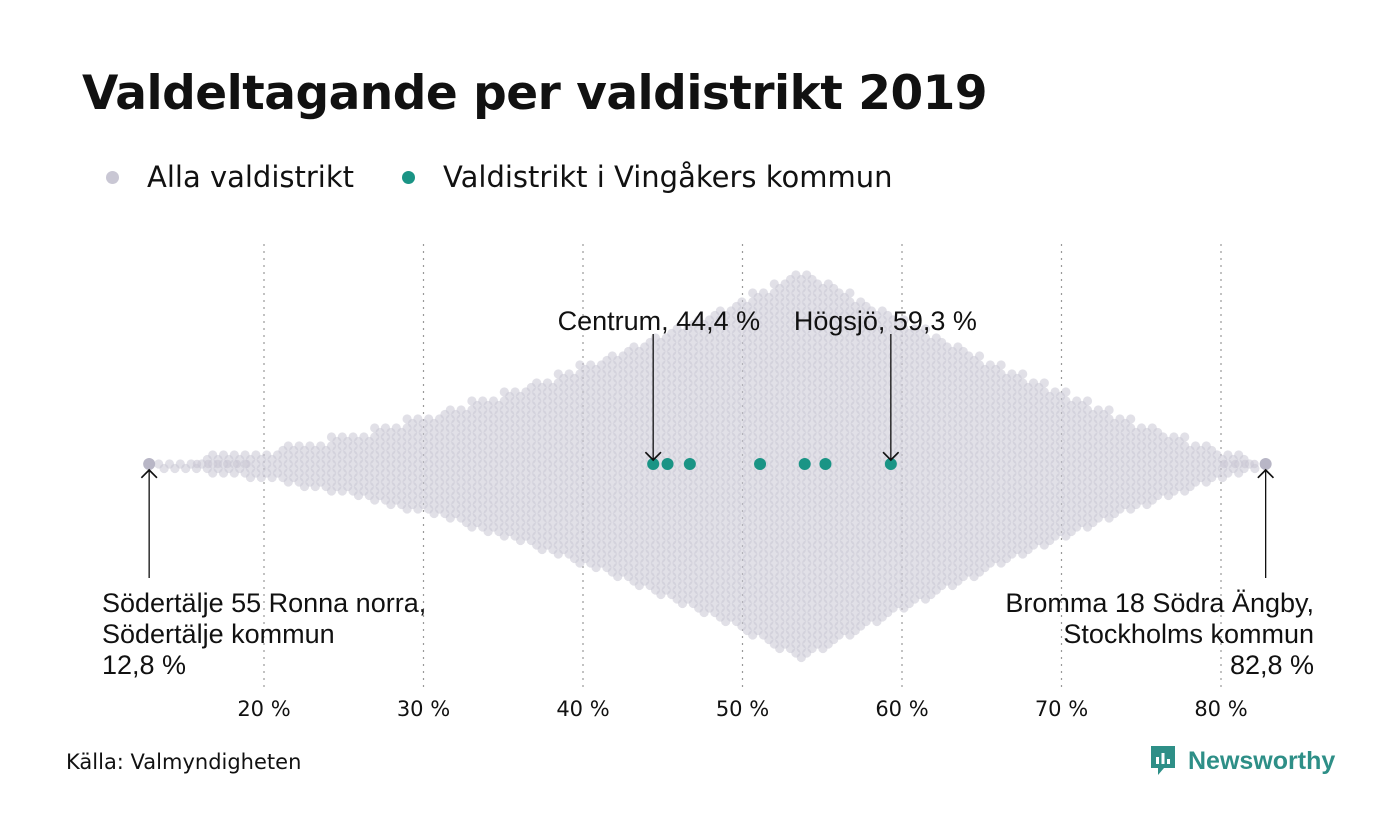  I want to click on chart-title: Valdeltagande per valdistrikt 2019, so click(535, 93).